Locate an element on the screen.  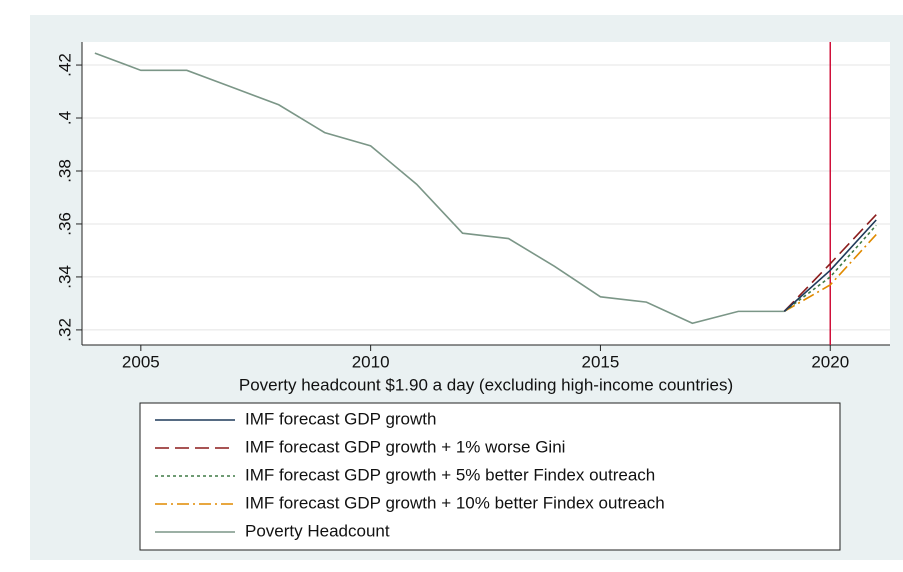
legend-label: Poverty Headcount is located at coordinates (317, 530).